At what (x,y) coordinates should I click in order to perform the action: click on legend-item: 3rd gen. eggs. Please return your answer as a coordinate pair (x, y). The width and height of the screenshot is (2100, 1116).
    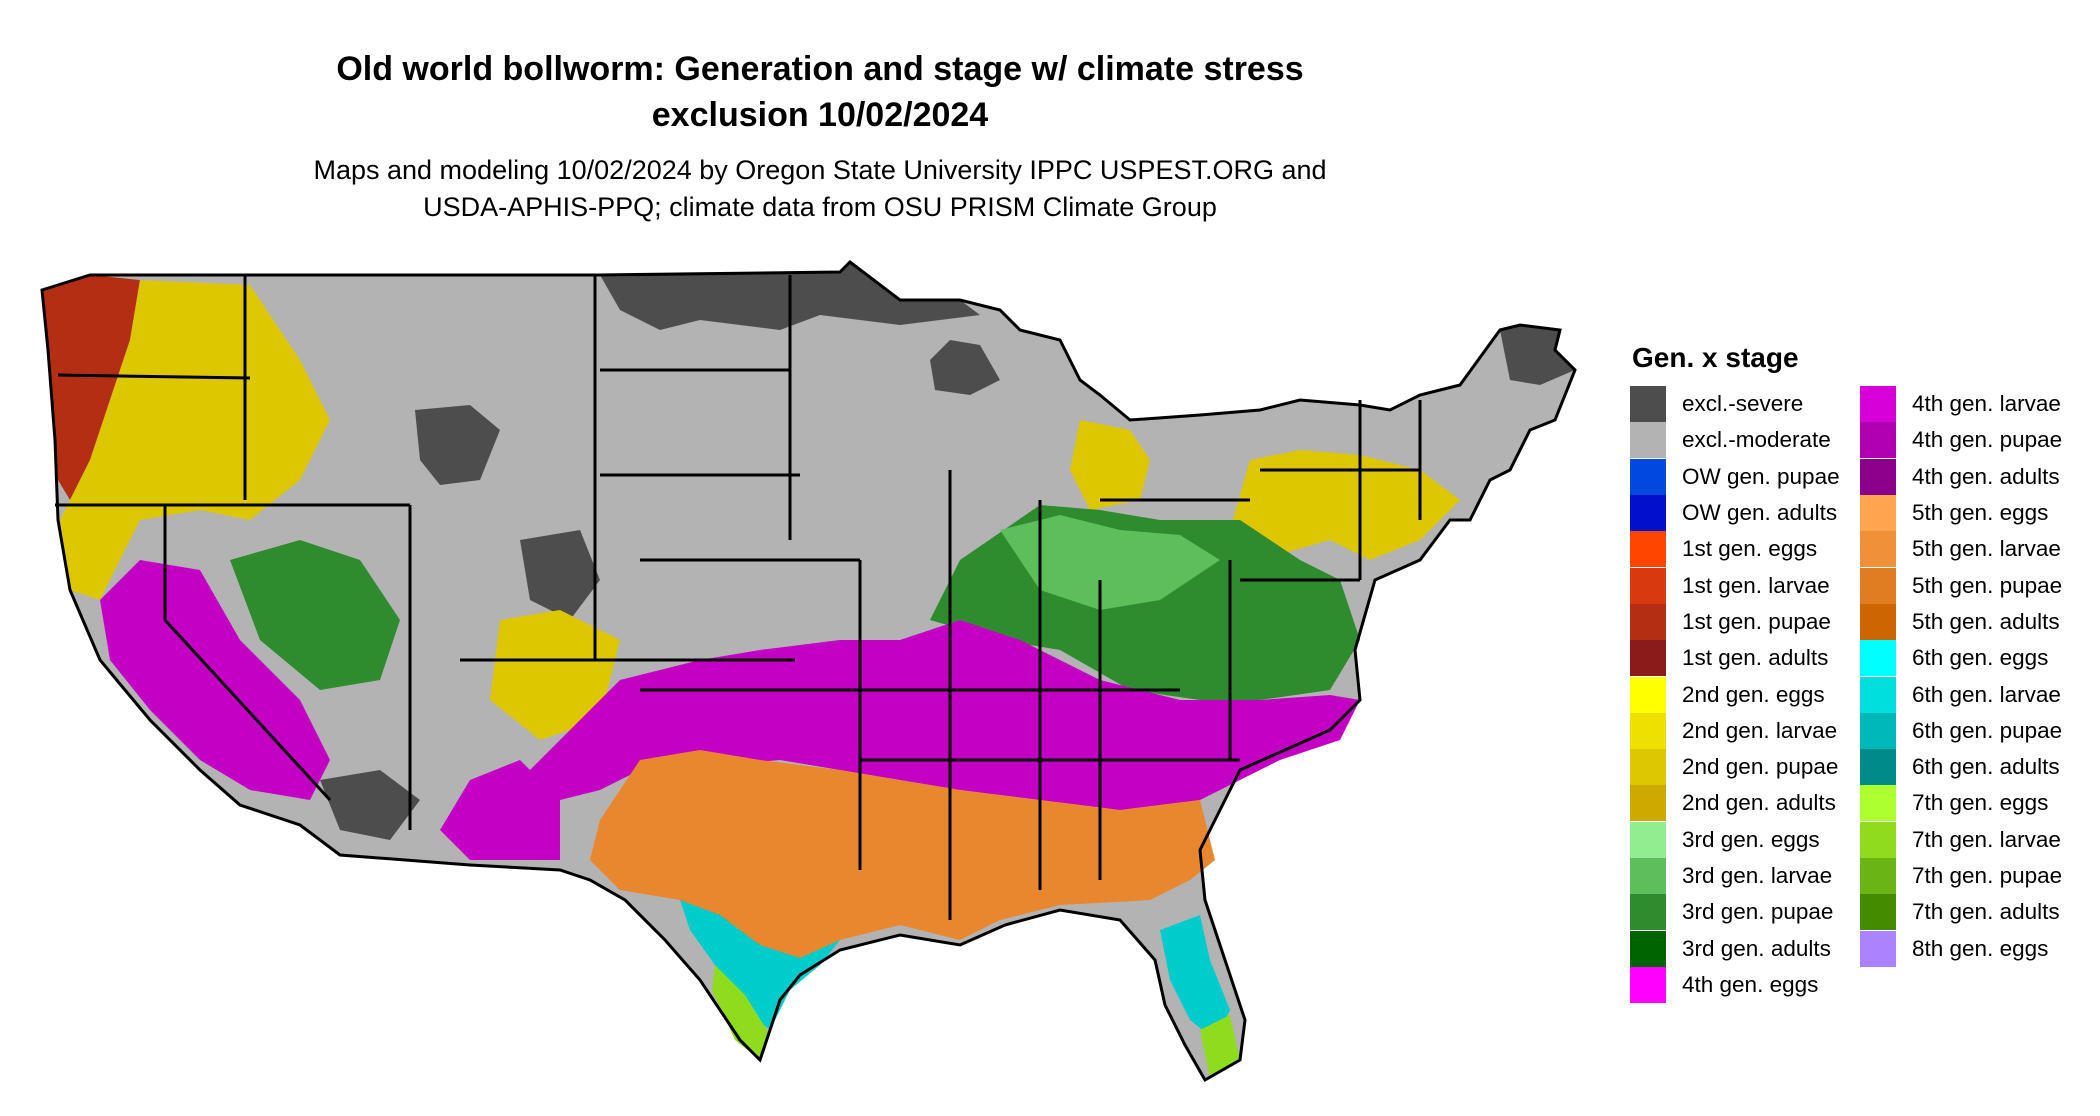
    Looking at the image, I should click on (1735, 839).